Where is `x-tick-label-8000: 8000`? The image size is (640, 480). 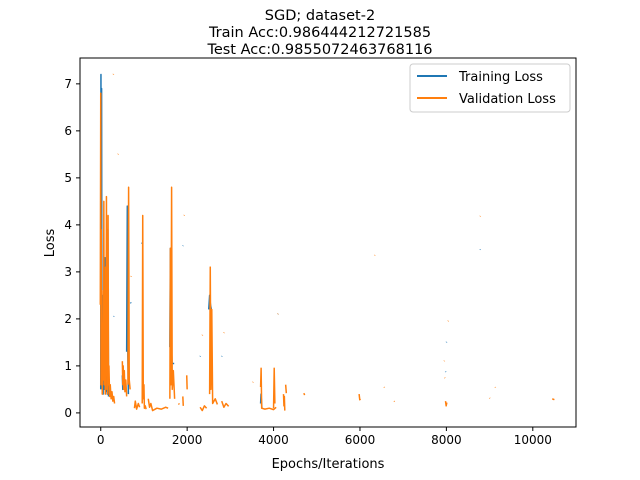 x-tick-label-8000: 8000 is located at coordinates (446, 440).